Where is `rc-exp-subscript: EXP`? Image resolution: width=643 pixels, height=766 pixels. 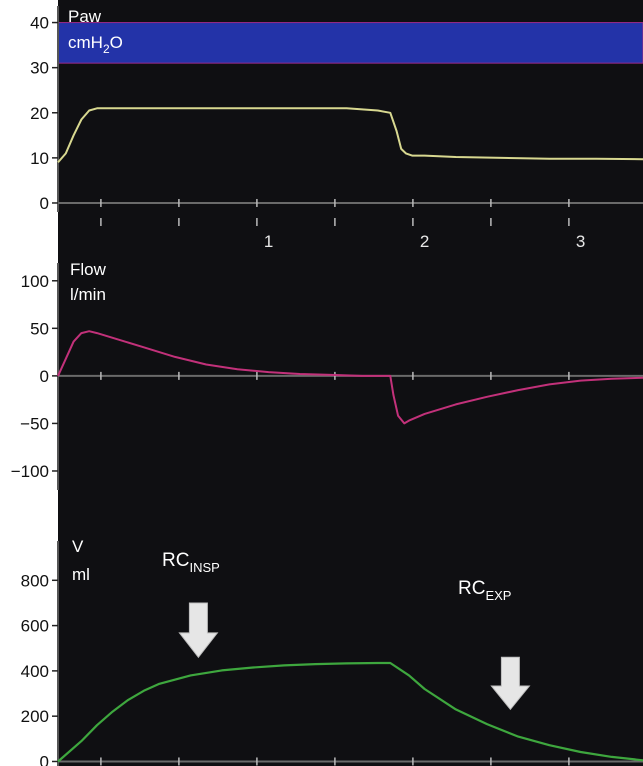
rc-exp-subscript: EXP is located at coordinates (498, 595).